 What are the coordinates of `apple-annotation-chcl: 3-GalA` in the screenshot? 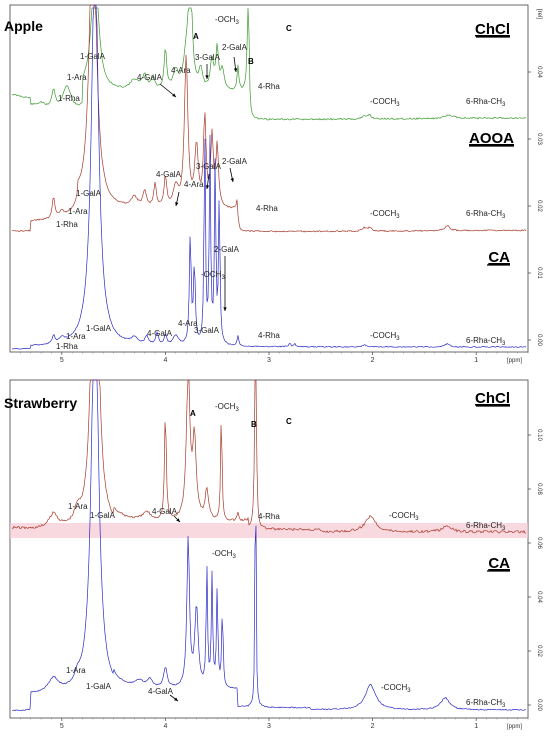 It's located at (208, 57).